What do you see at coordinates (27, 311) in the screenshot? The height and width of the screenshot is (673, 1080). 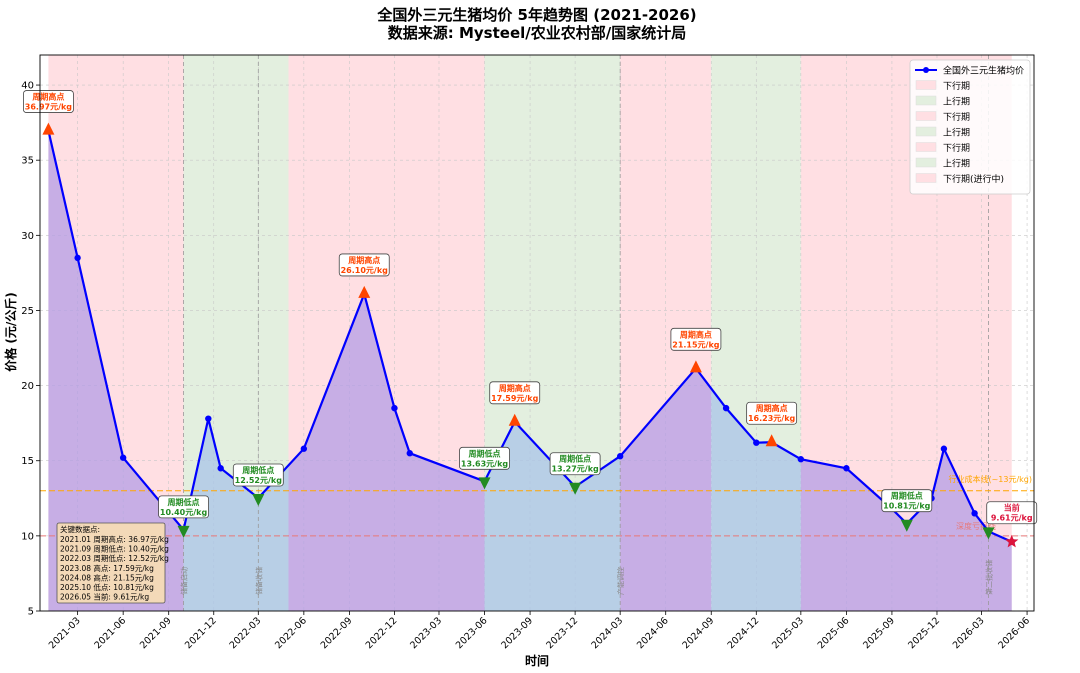 I see `y-tick-label: 25` at bounding box center [27, 311].